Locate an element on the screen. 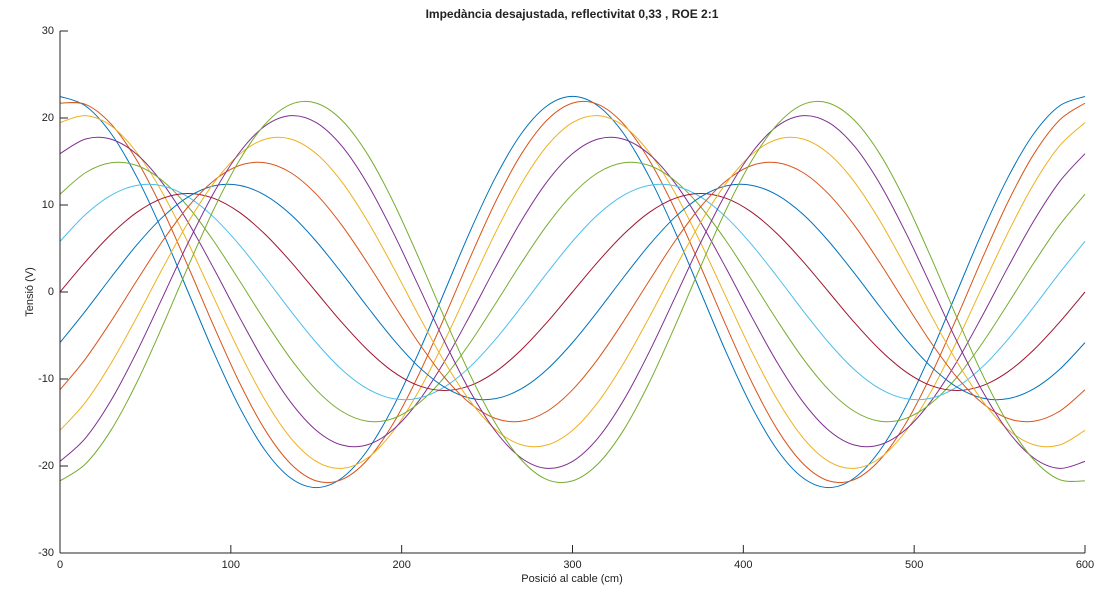 This screenshot has width=1112, height=600. x-axis-label: Posició al cable (cm) is located at coordinates (571, 579).